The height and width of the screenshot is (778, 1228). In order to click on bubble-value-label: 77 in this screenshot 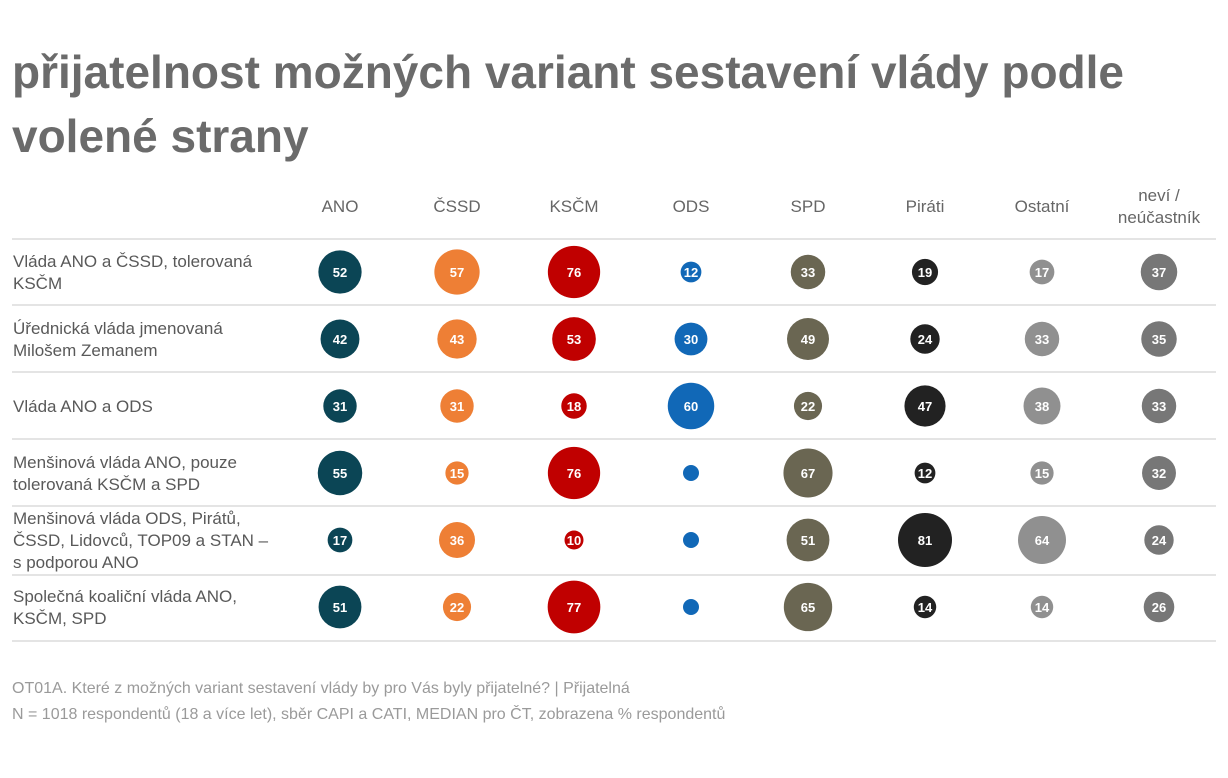, I will do `click(574, 607)`.